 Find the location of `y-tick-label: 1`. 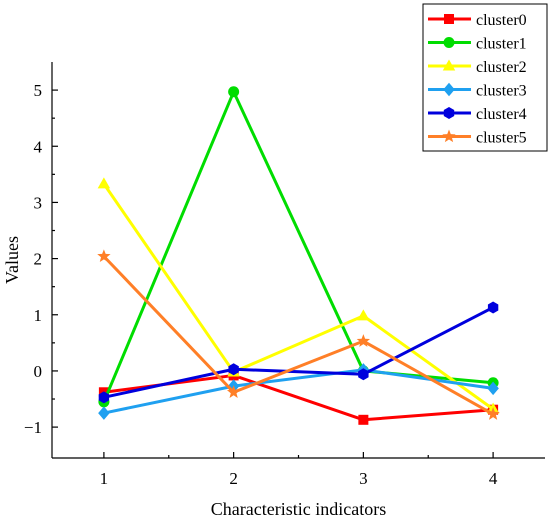

y-tick-label: 1 is located at coordinates (38, 315).